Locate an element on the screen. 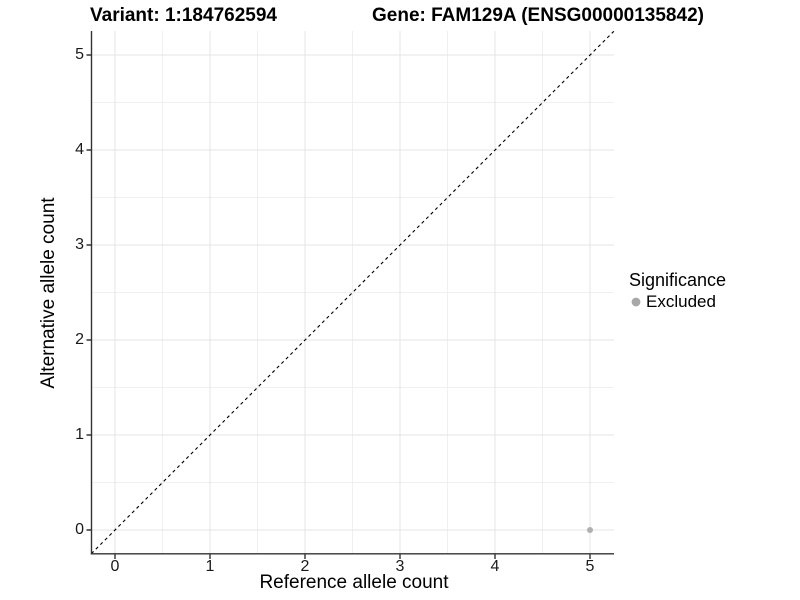  x-tick-label-4: 4 is located at coordinates (495, 566).